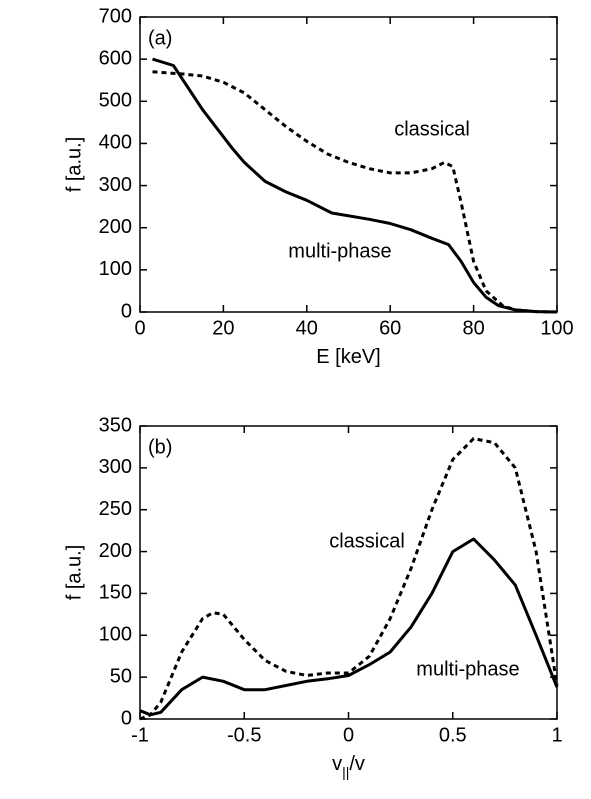  What do you see at coordinates (223, 328) in the screenshot?
I see `x-tick-label: 20` at bounding box center [223, 328].